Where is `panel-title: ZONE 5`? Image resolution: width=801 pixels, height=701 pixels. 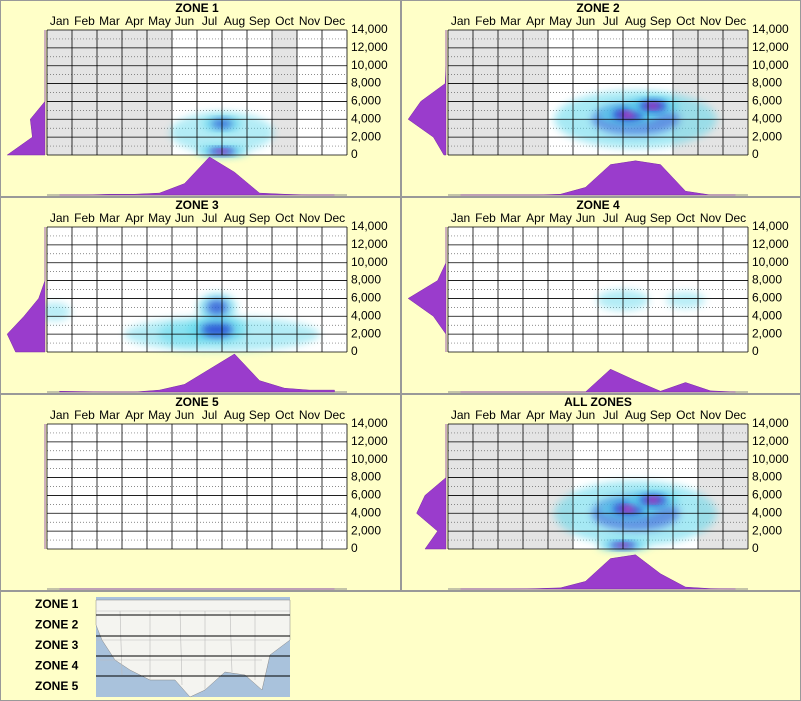
panel-title: ZONE 5 is located at coordinates (197, 402).